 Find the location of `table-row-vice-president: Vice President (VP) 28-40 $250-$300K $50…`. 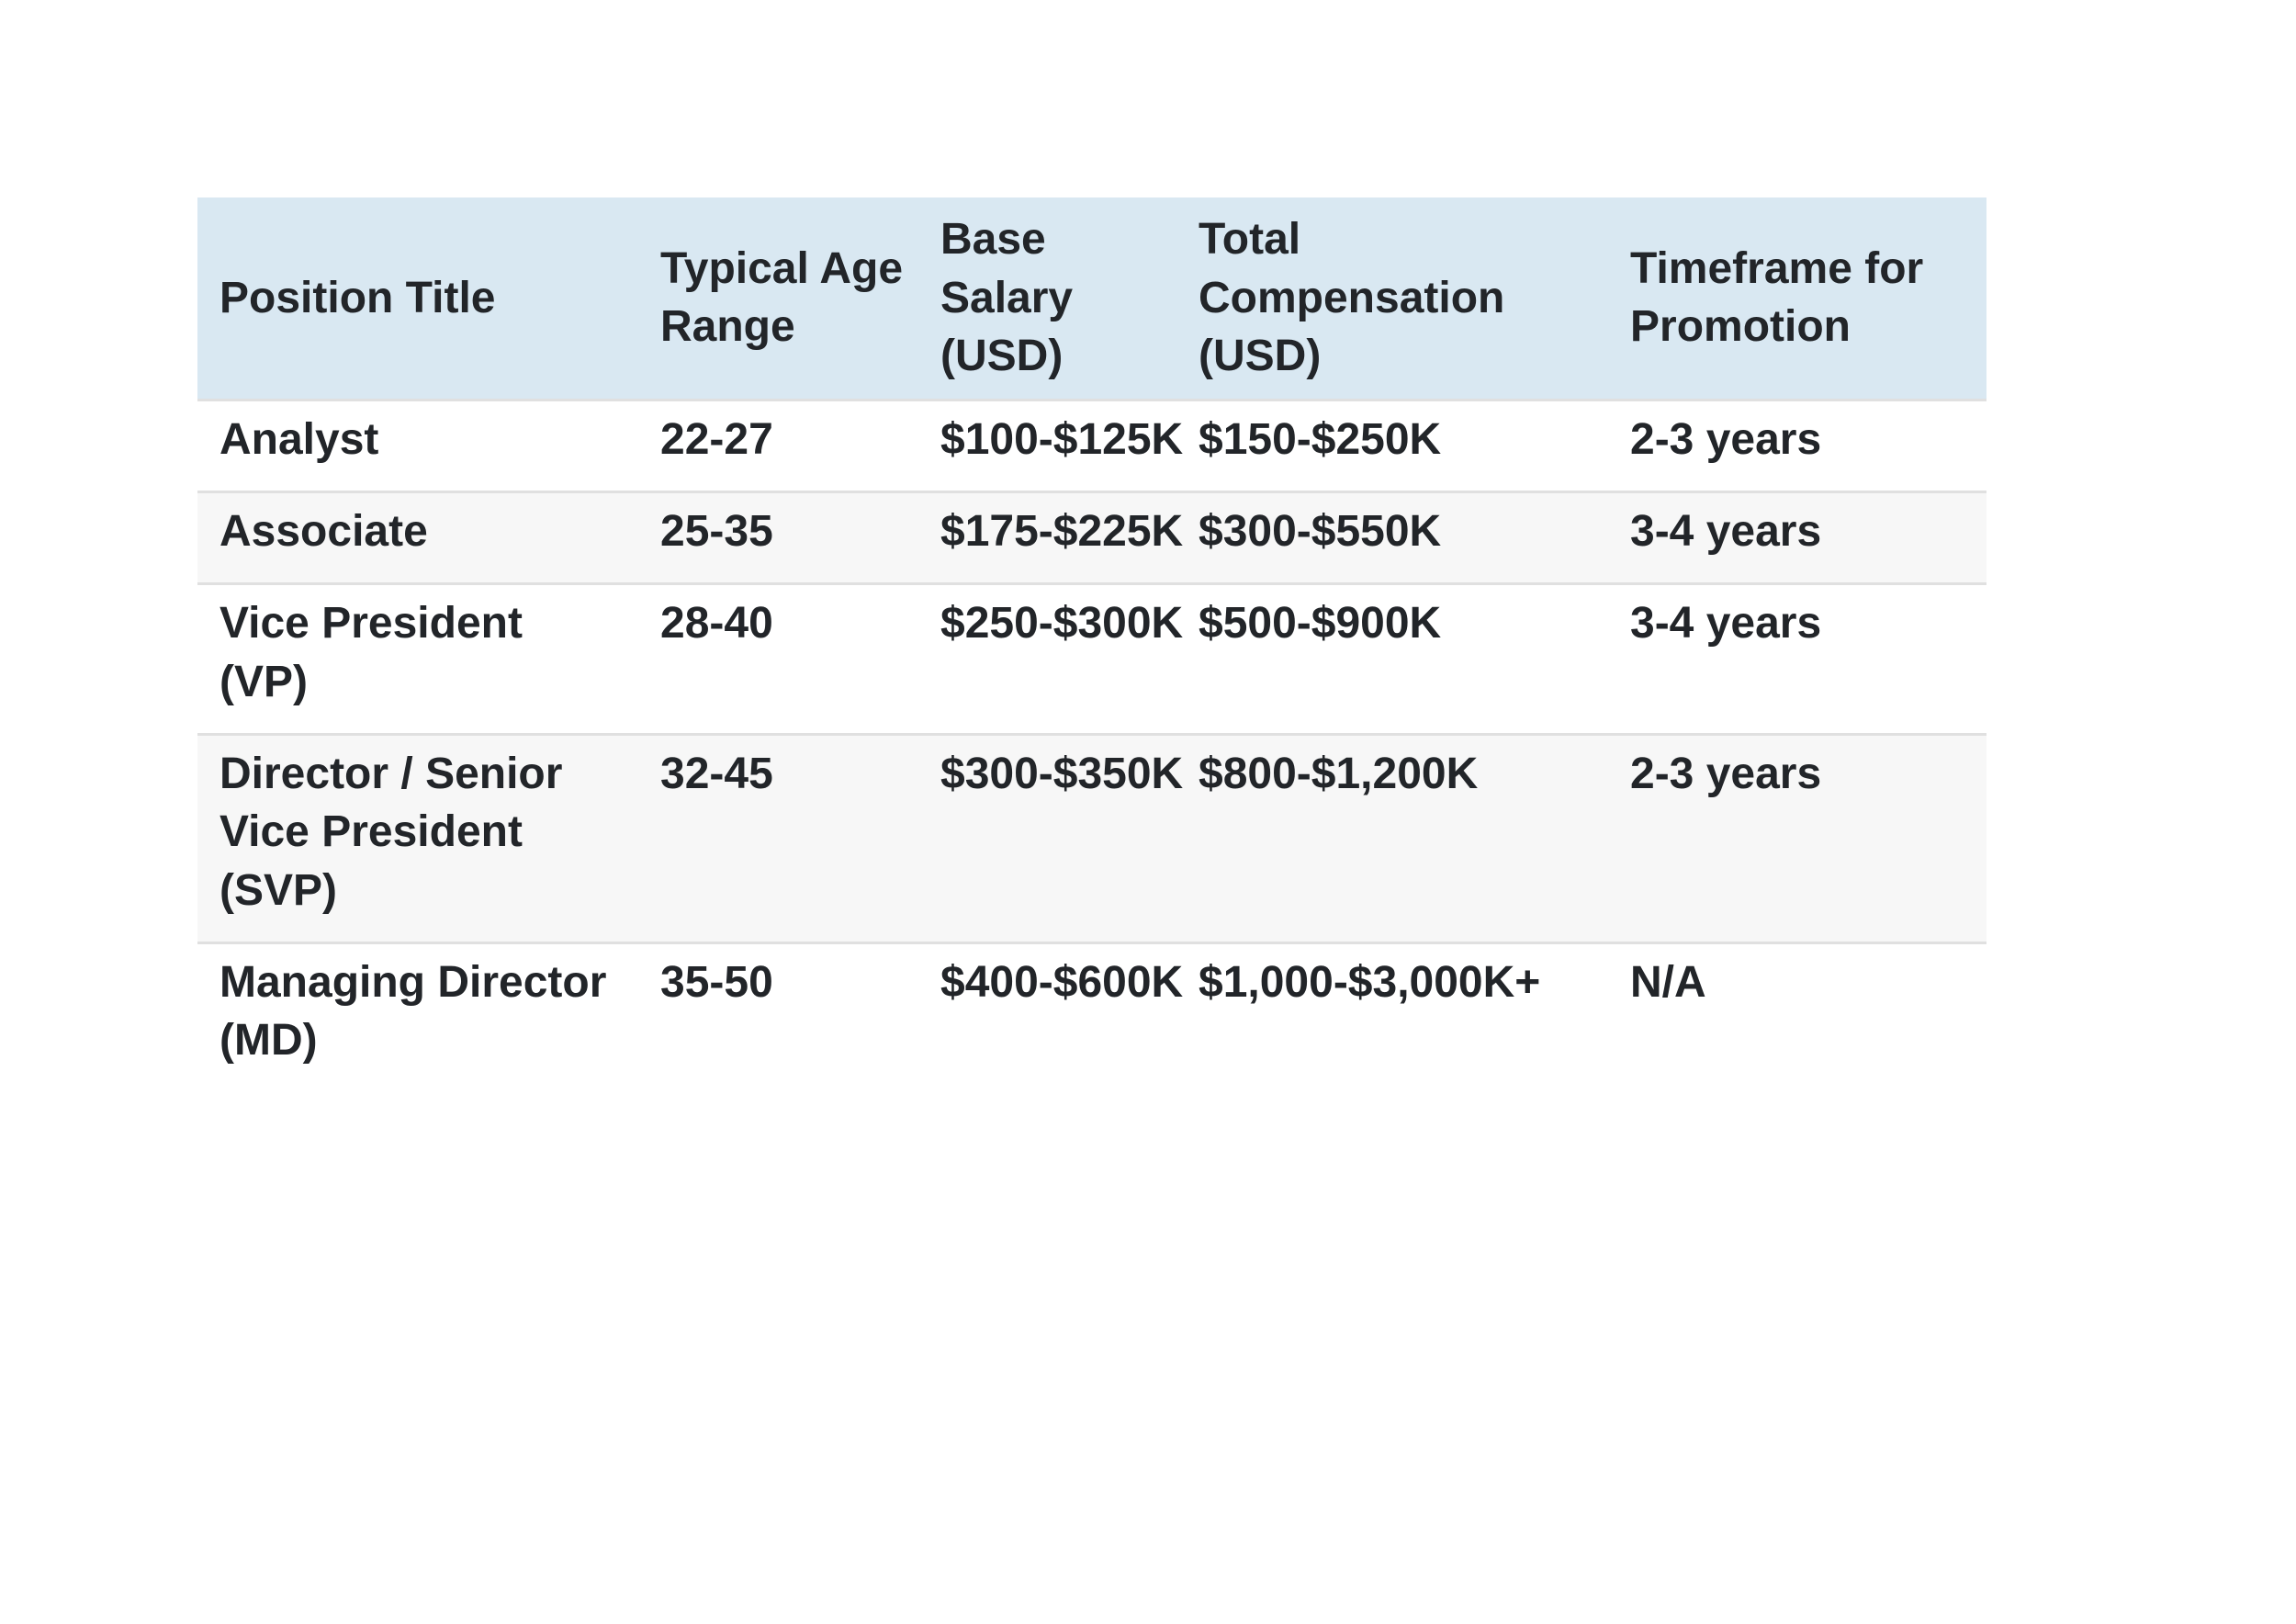

table-row-vice-president: Vice President (VP) 28-40 $250-$300K $50… is located at coordinates (1091, 659).